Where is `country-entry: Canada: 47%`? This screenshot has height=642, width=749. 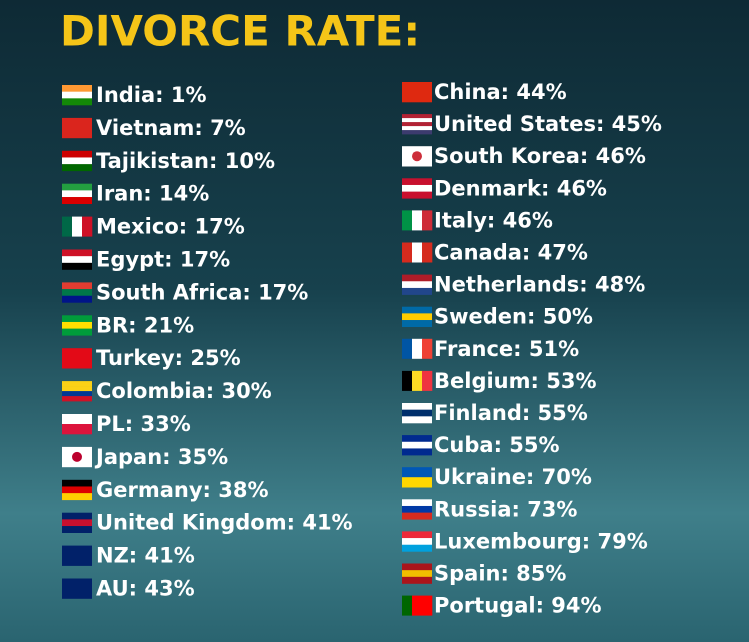 country-entry: Canada: 47% is located at coordinates (511, 253).